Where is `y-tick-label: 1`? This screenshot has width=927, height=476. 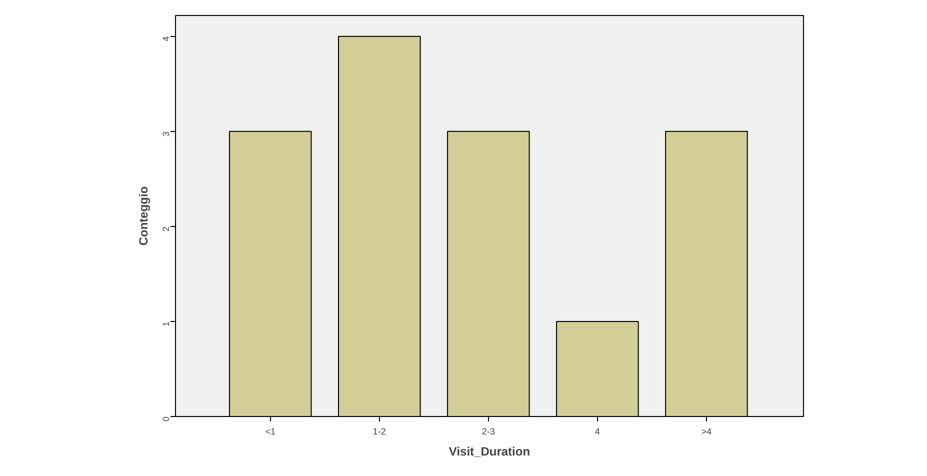
y-tick-label: 1 is located at coordinates (166, 323).